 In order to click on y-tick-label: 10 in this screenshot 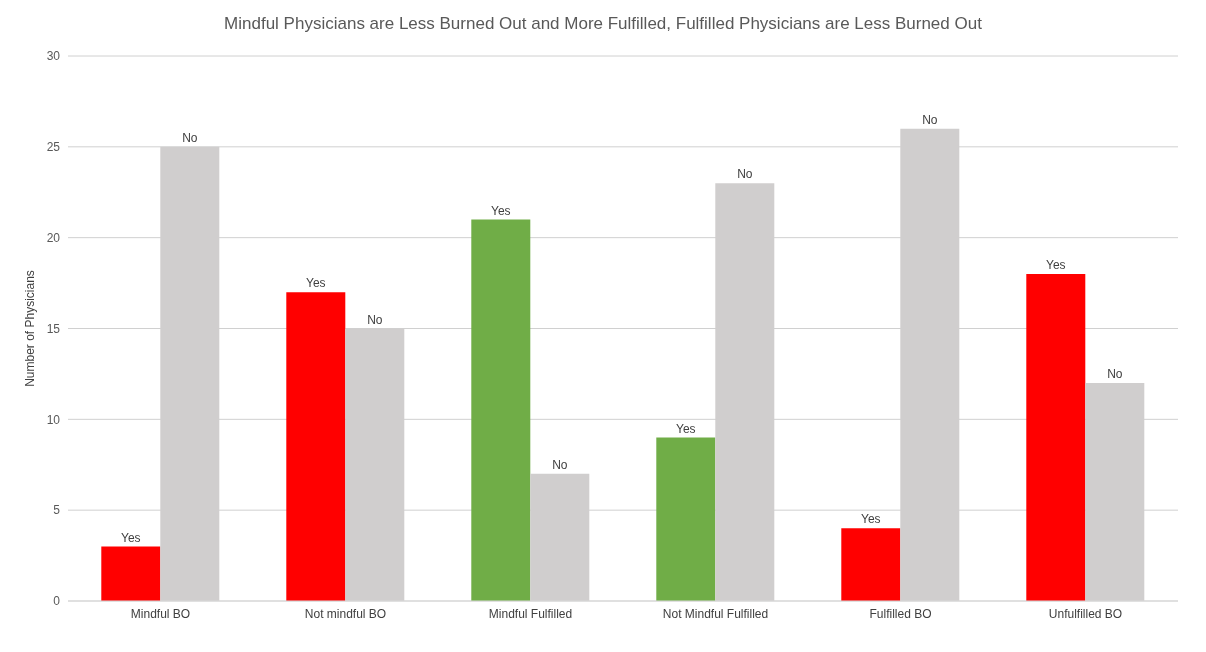, I will do `click(53, 419)`.